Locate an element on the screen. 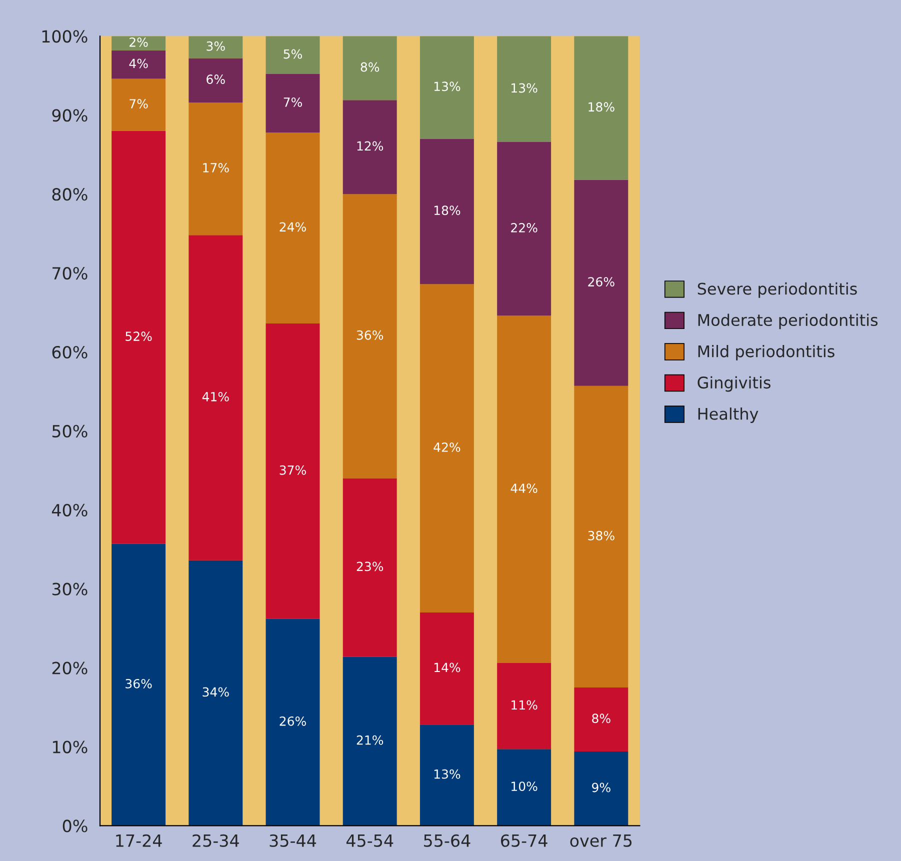 This screenshot has height=861, width=901. data-label: 5% is located at coordinates (293, 54).